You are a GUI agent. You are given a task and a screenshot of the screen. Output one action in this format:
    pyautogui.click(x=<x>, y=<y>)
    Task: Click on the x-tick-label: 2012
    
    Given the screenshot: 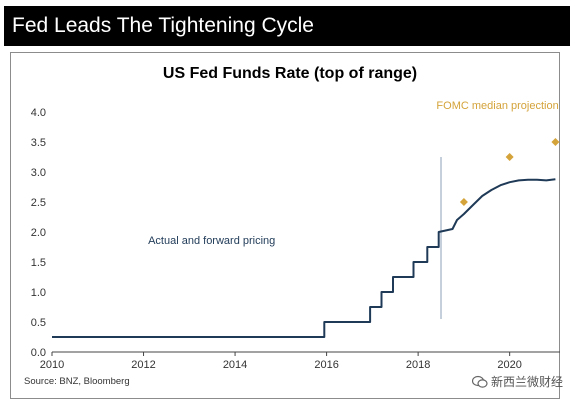 What is the action you would take?
    pyautogui.click(x=143, y=365)
    